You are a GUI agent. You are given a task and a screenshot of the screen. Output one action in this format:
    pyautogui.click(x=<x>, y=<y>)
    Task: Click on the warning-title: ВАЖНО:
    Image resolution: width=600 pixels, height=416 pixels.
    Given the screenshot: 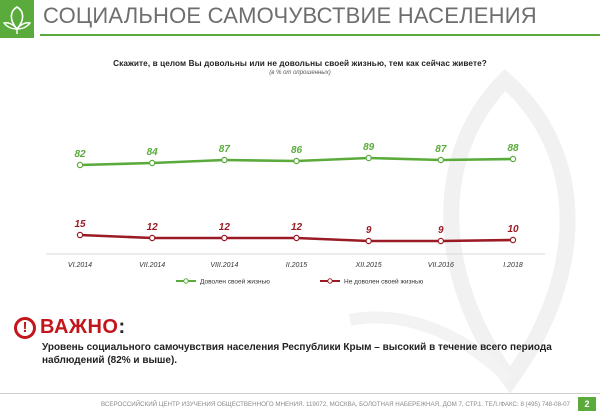 What is the action you would take?
    pyautogui.click(x=83, y=327)
    